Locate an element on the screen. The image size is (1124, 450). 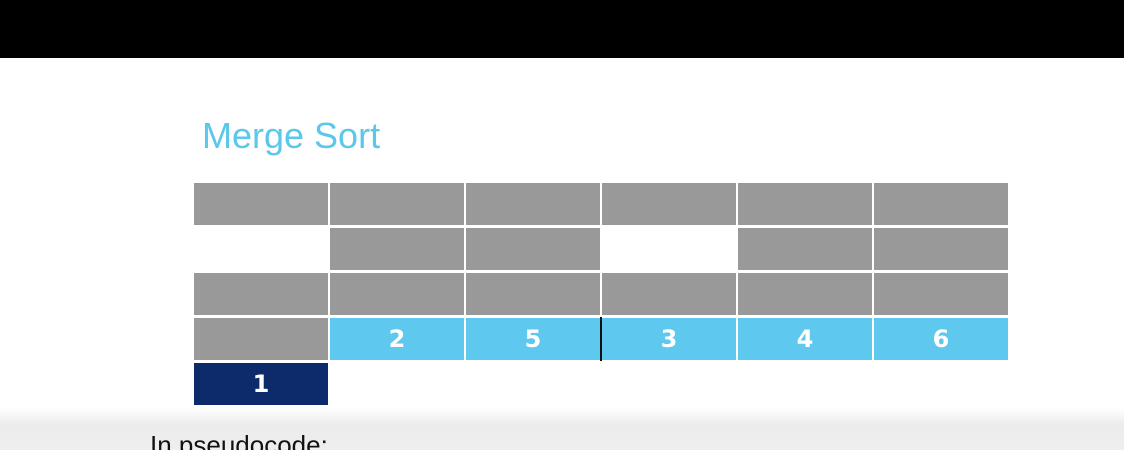
grid-cell-r3-c6 is located at coordinates (941, 294).